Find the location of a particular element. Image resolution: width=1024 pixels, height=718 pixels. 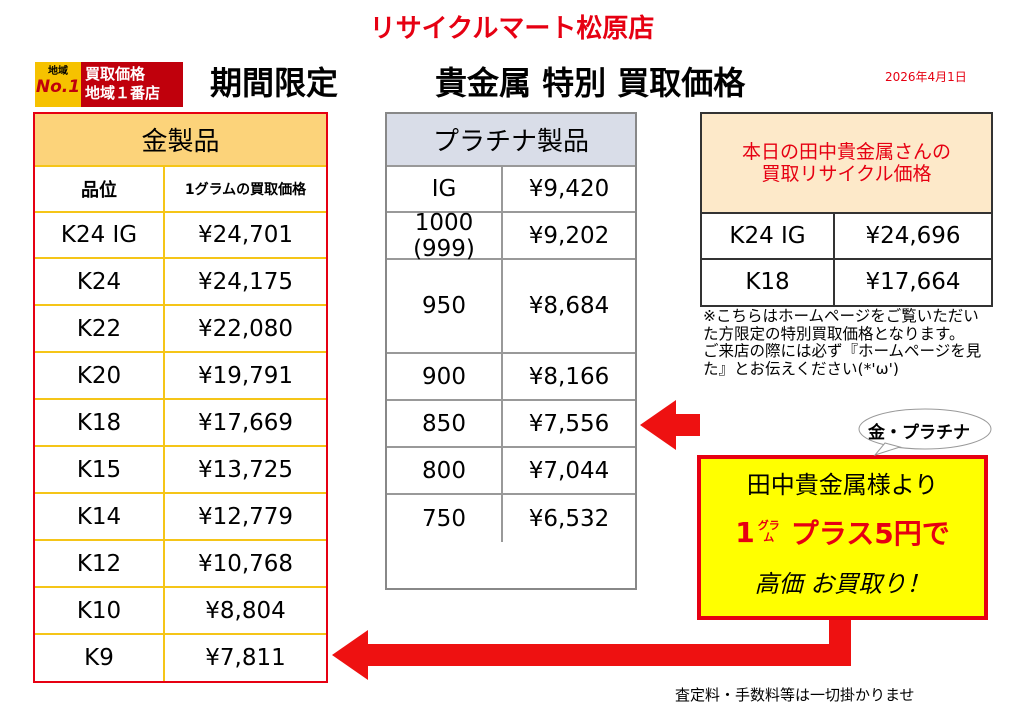

badge-text: 買取価格 地域１番店 is located at coordinates (122, 84).